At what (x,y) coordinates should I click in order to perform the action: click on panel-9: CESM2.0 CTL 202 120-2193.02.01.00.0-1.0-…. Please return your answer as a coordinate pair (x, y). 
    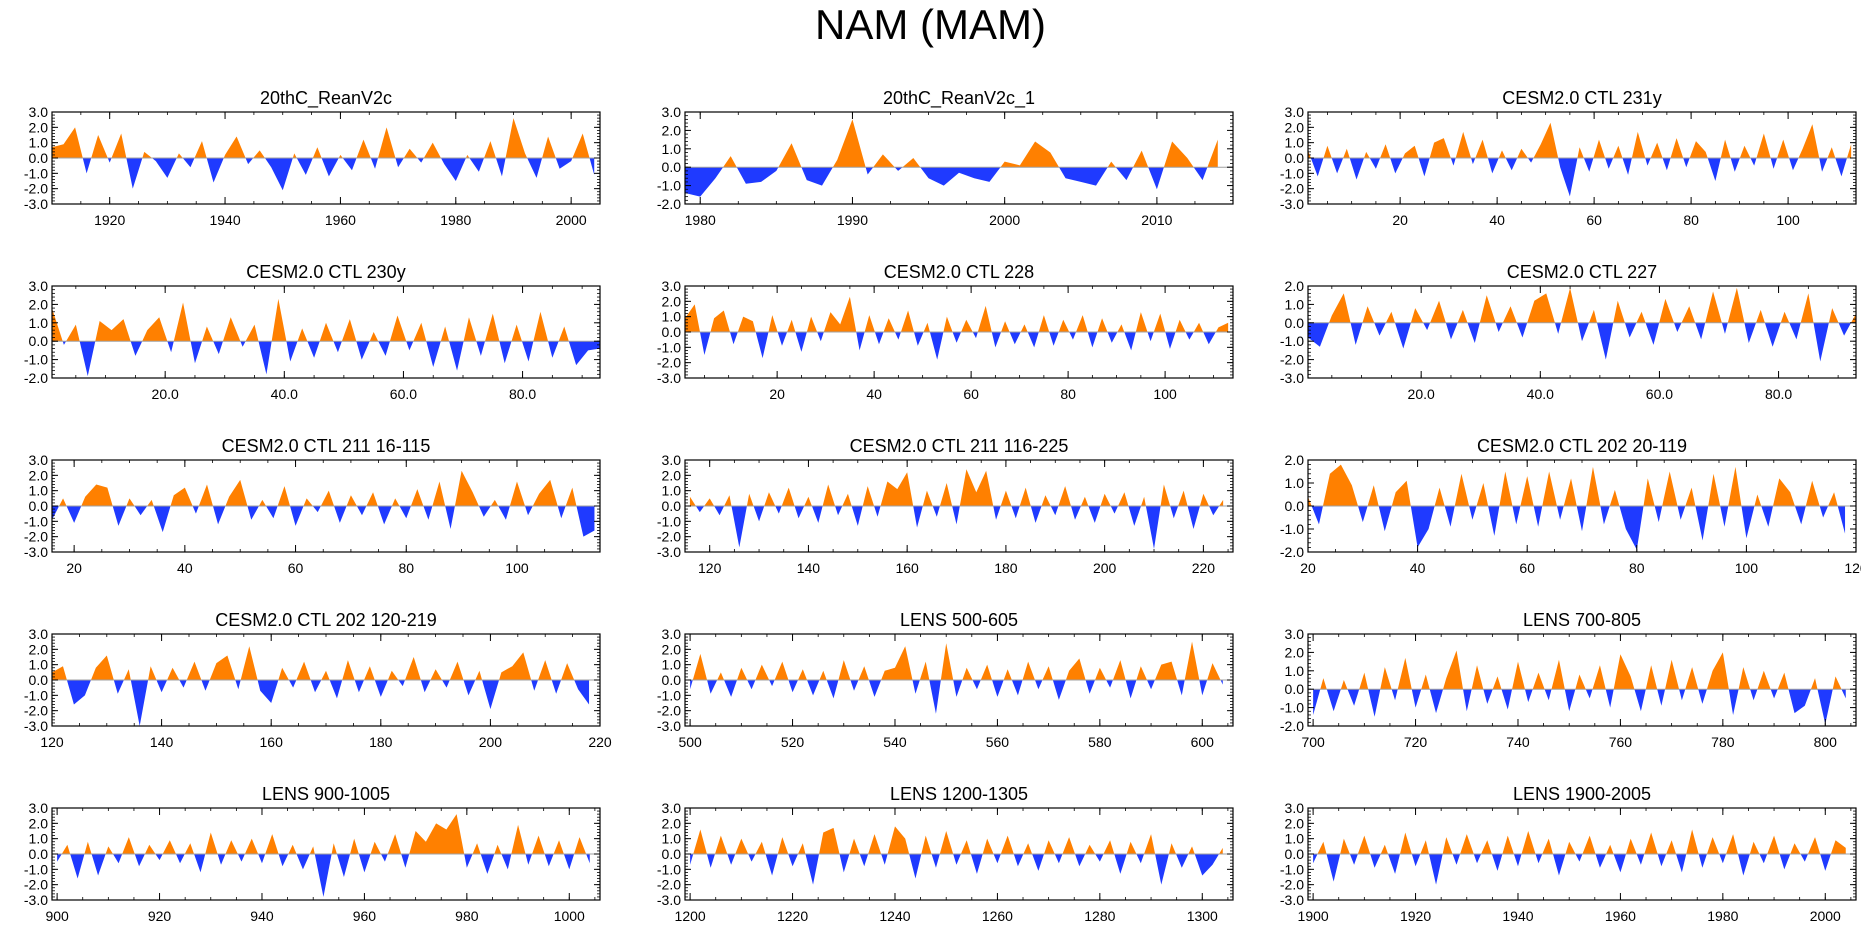
    Looking at the image, I should click on (318, 680).